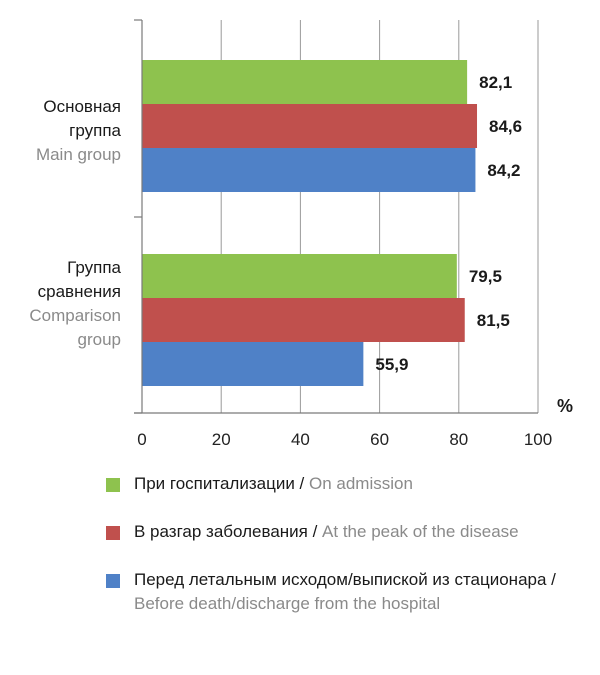 The width and height of the screenshot is (600, 675). Describe the element at coordinates (79, 291) in the screenshot. I see `category-label: сравнения` at that location.